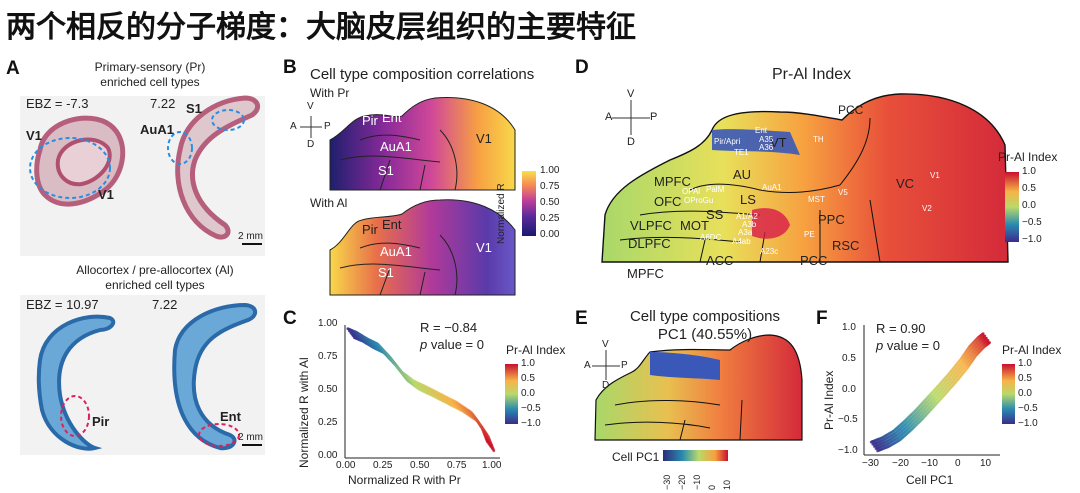  Describe the element at coordinates (935, 175) in the screenshot. I see `panel-d-subregion: V1` at that location.